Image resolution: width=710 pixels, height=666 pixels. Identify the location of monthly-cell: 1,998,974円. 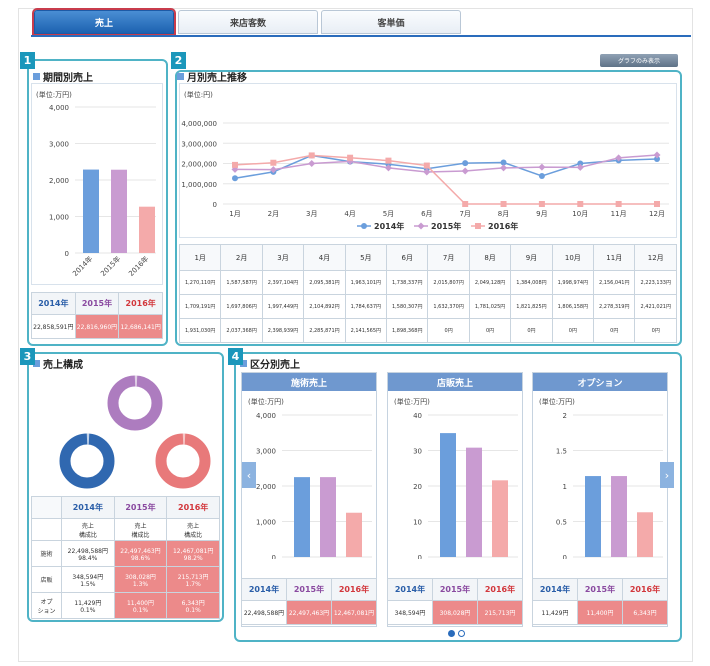
(573, 282).